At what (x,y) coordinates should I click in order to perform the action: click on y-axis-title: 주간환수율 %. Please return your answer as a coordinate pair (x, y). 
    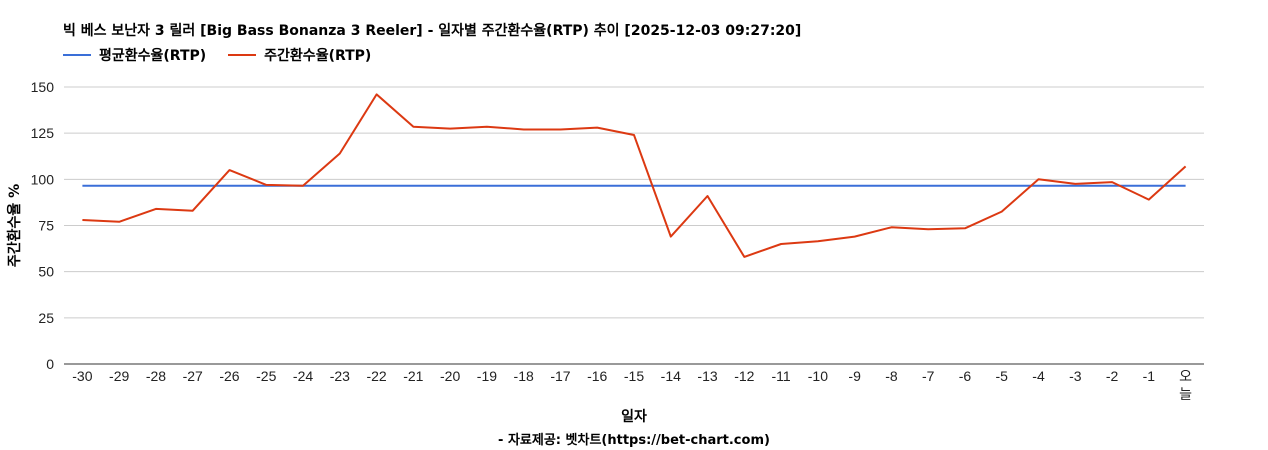
    Looking at the image, I should click on (14, 225).